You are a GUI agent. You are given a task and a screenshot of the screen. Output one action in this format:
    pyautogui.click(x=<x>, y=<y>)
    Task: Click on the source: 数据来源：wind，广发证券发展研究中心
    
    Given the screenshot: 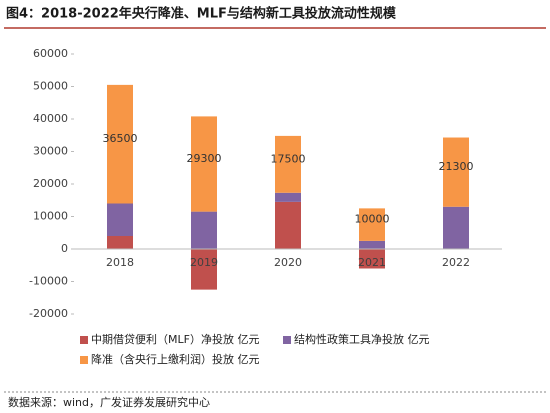 What is the action you would take?
    pyautogui.click(x=109, y=402)
    